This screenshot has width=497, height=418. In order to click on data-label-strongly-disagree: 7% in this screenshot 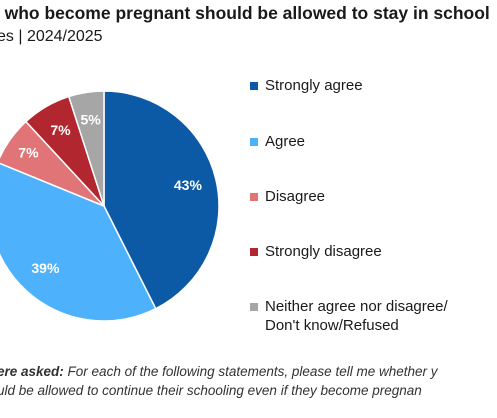, I will do `click(60, 130)`.